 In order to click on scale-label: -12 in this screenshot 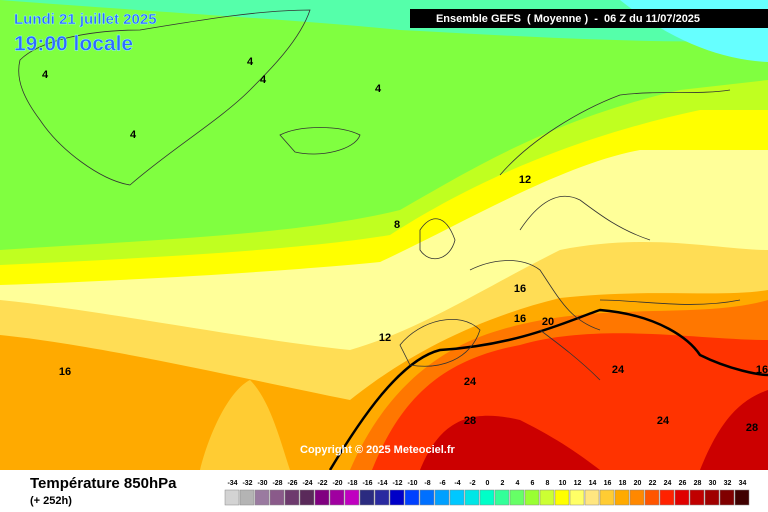, I will do `click(397, 483)`.